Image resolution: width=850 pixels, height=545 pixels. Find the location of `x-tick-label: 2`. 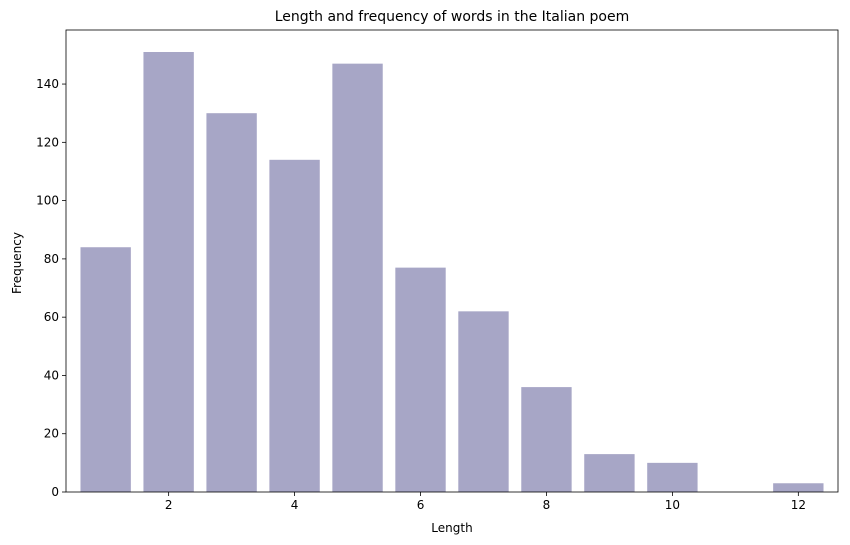

x-tick-label: 2 is located at coordinates (169, 505).